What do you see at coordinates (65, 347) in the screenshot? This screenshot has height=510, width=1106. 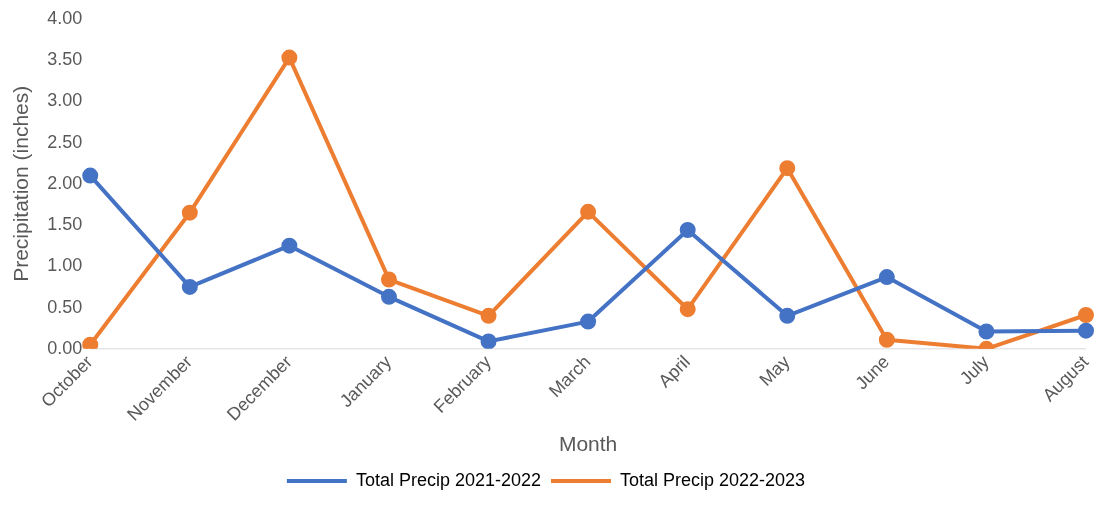 I see `y-tick-label: 0.00` at bounding box center [65, 347].